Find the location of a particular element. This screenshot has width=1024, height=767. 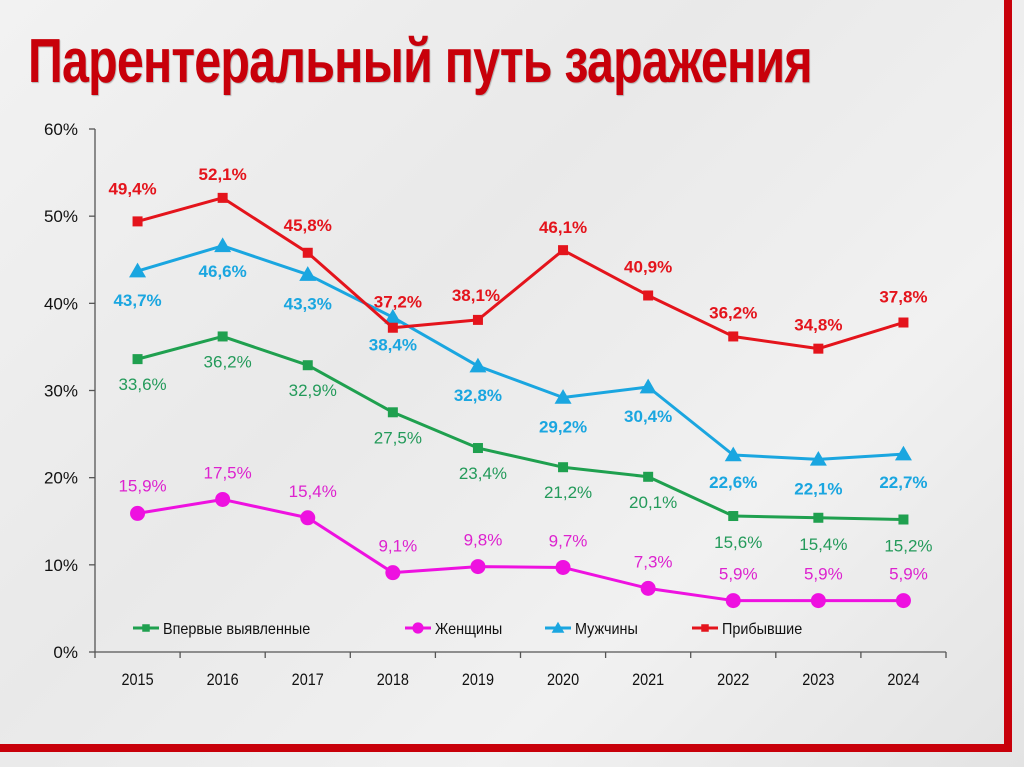

legend-item-2: Мужчины is located at coordinates (591, 629).